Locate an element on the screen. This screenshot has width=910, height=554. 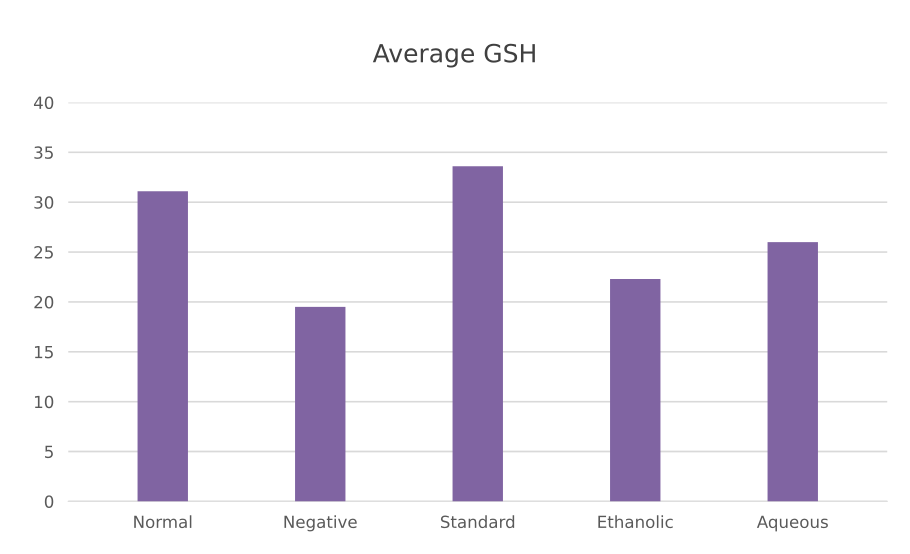
x-tick-label: Aqueous is located at coordinates (792, 524).